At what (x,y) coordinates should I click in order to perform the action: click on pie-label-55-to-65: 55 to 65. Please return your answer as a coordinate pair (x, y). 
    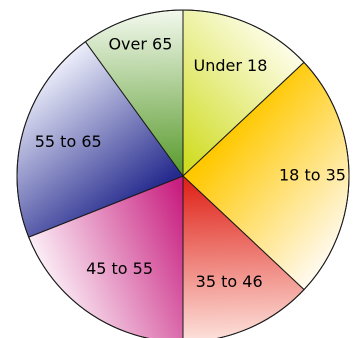
    Looking at the image, I should click on (68, 141).